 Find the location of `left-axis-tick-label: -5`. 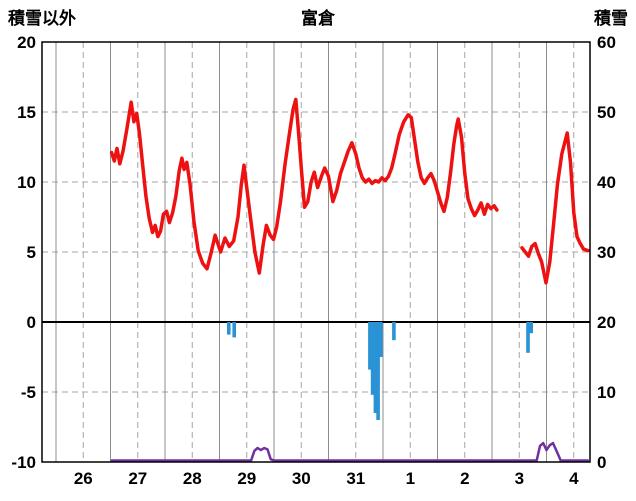

left-axis-tick-label: -5 is located at coordinates (28, 392).